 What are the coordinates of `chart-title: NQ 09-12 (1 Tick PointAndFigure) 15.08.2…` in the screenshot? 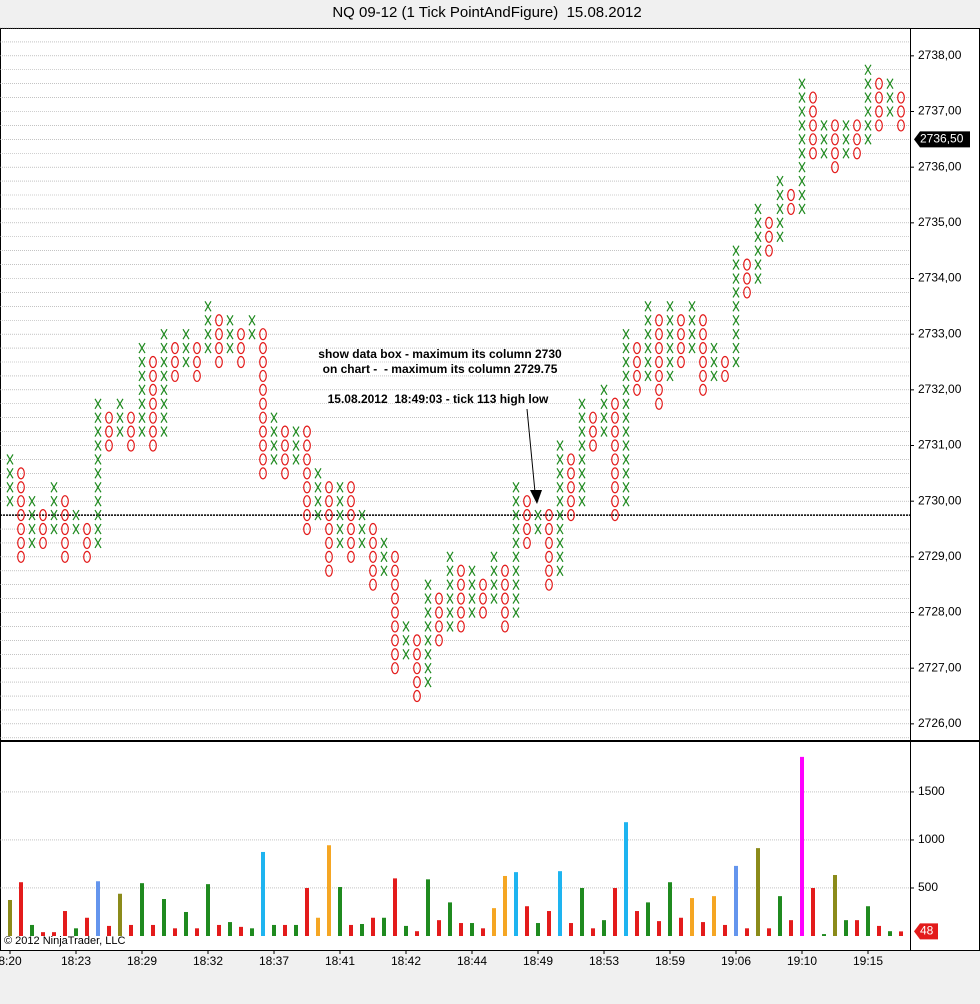 It's located at (486, 12).